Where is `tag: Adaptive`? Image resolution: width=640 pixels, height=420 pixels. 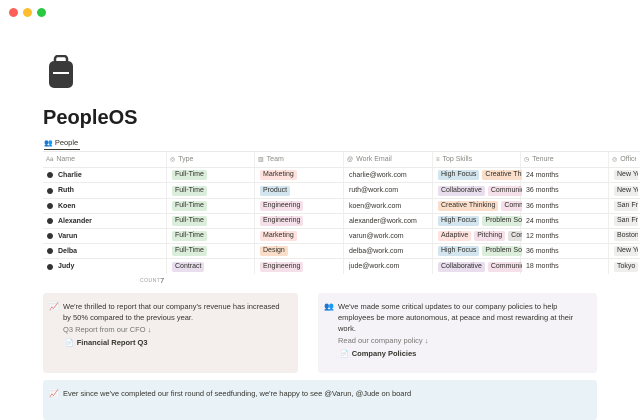 tag: Adaptive is located at coordinates (455, 236).